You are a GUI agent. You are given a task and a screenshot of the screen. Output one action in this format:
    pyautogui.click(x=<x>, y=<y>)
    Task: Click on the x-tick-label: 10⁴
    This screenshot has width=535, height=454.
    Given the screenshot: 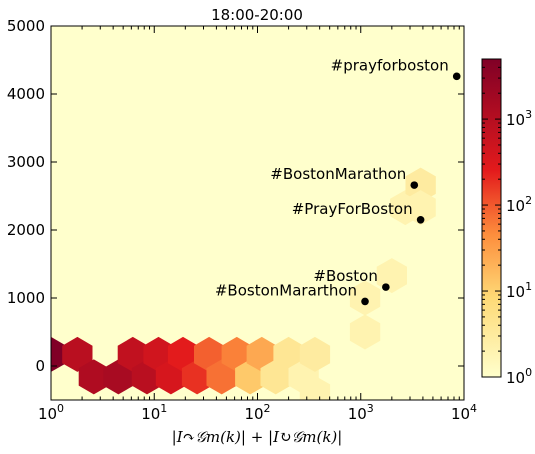 What is the action you would take?
    pyautogui.click(x=464, y=412)
    